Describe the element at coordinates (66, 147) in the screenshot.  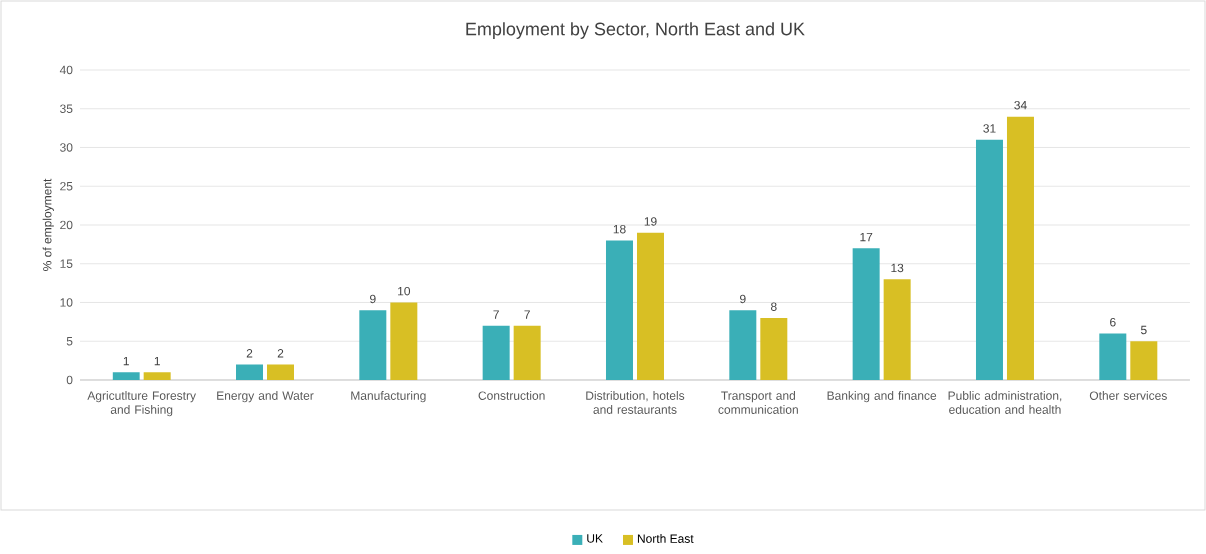
I see `y-tick-label: 30` at that location.